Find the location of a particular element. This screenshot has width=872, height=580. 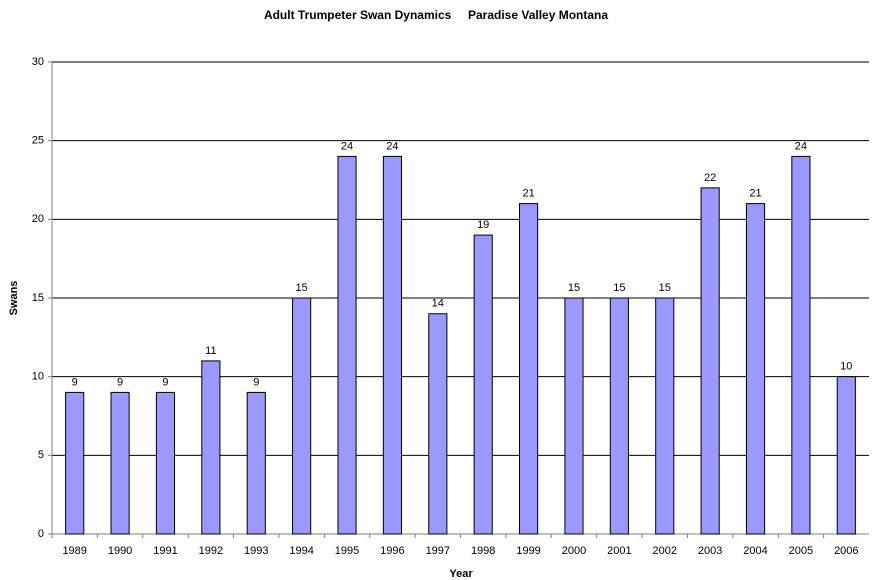

x-tick-label: 2004 is located at coordinates (755, 551).